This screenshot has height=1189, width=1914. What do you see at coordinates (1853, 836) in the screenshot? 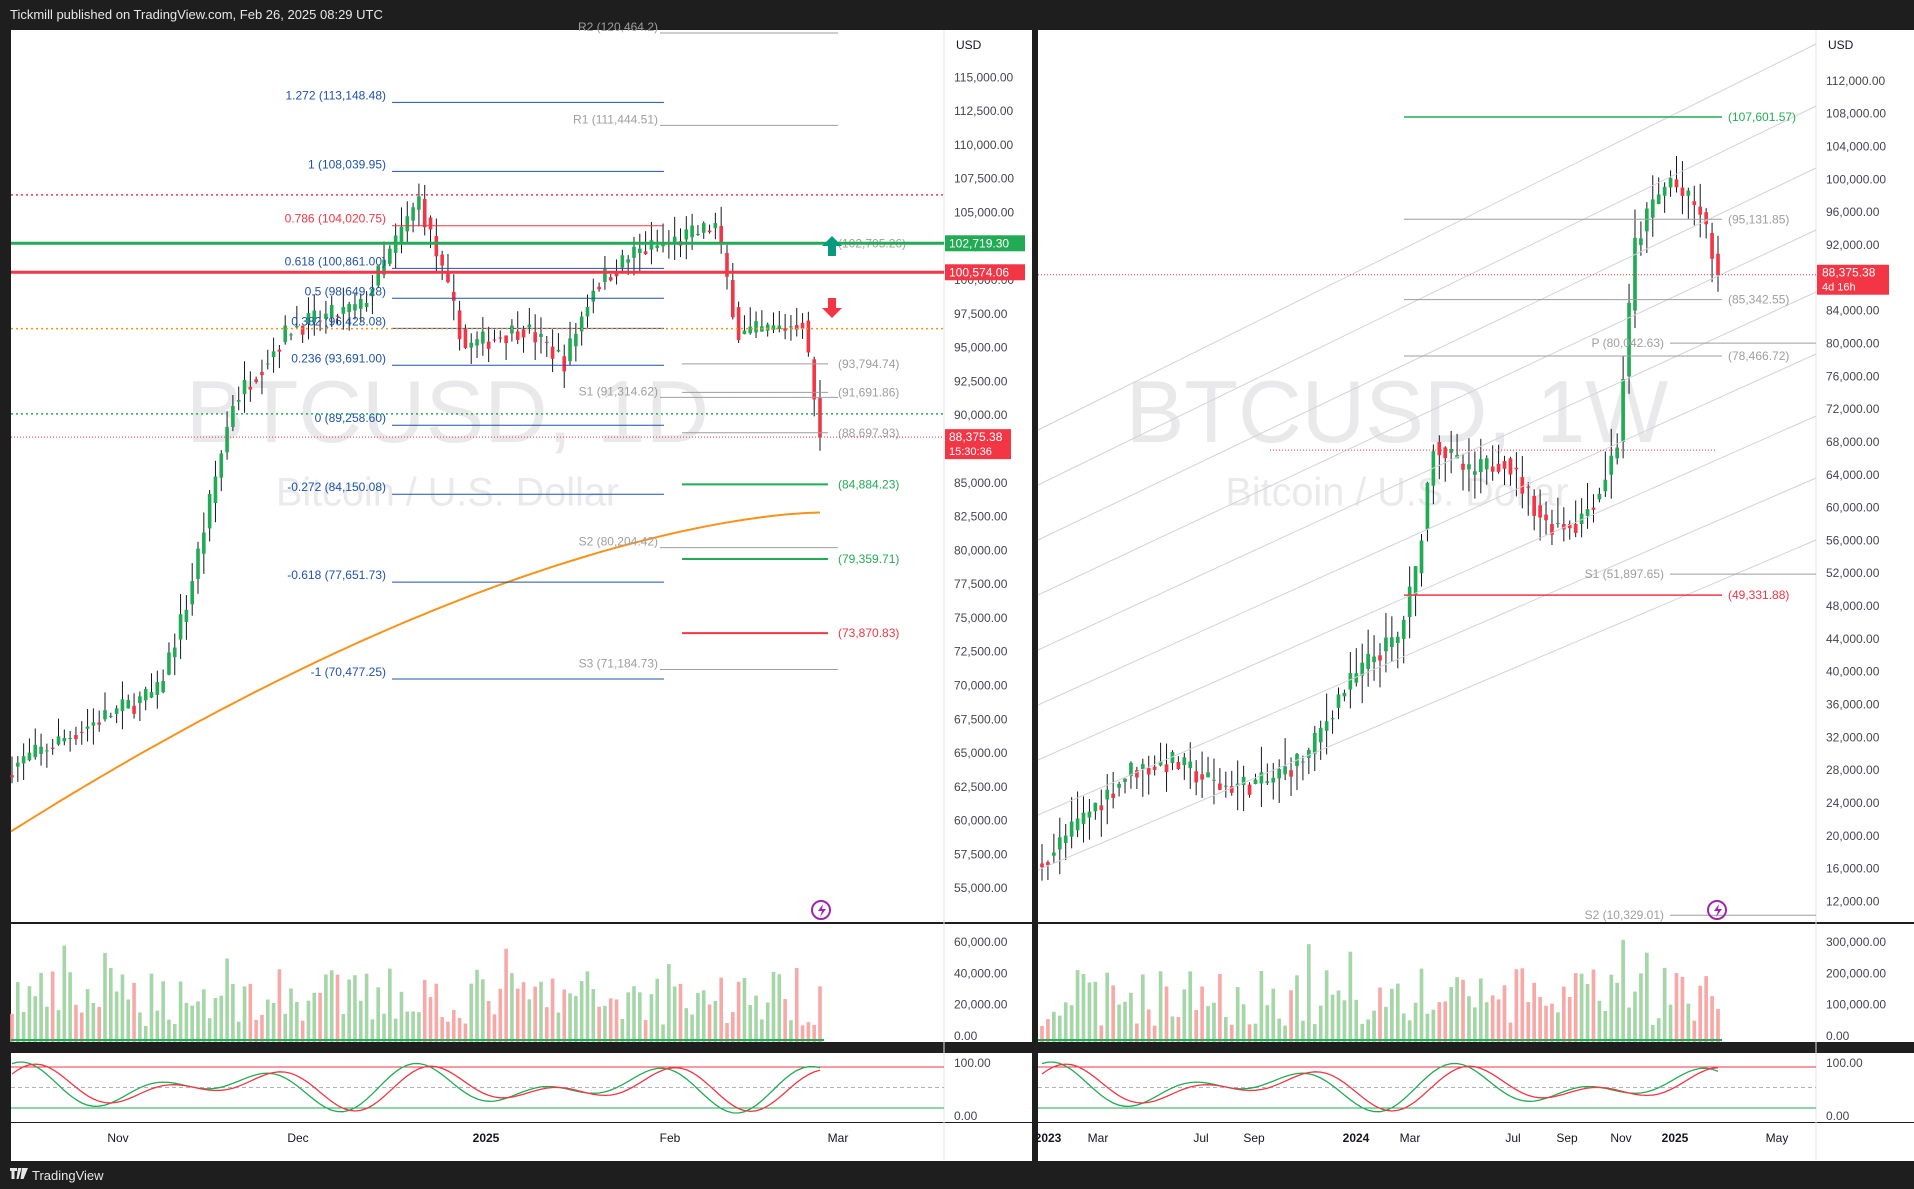
I see `y-tick-label: 20,000.00` at bounding box center [1853, 836].